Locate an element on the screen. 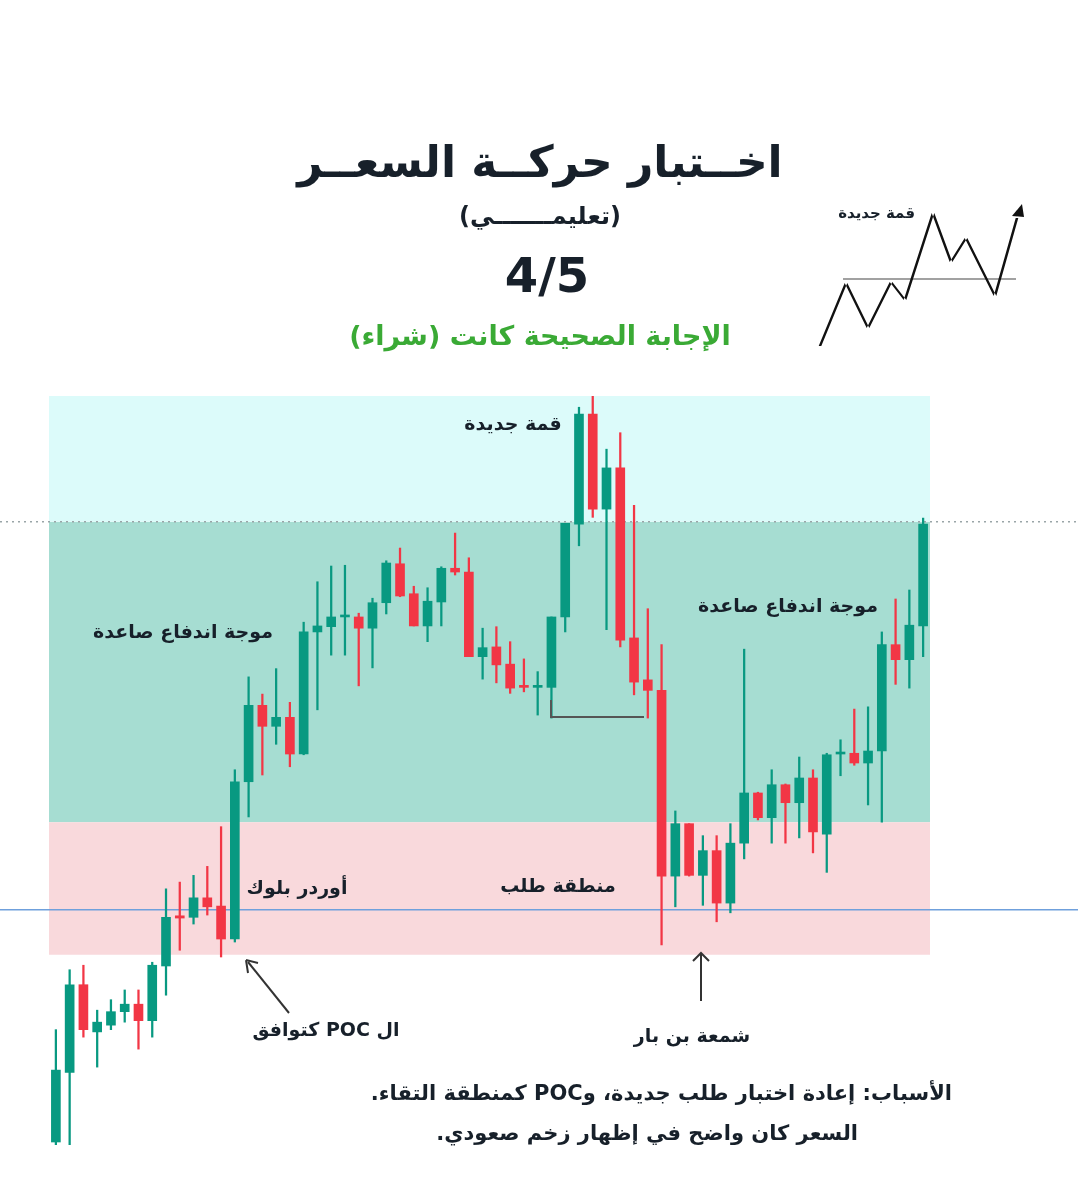 This screenshot has width=1078, height=1180. annotation: قمة جديدة is located at coordinates (513, 422).